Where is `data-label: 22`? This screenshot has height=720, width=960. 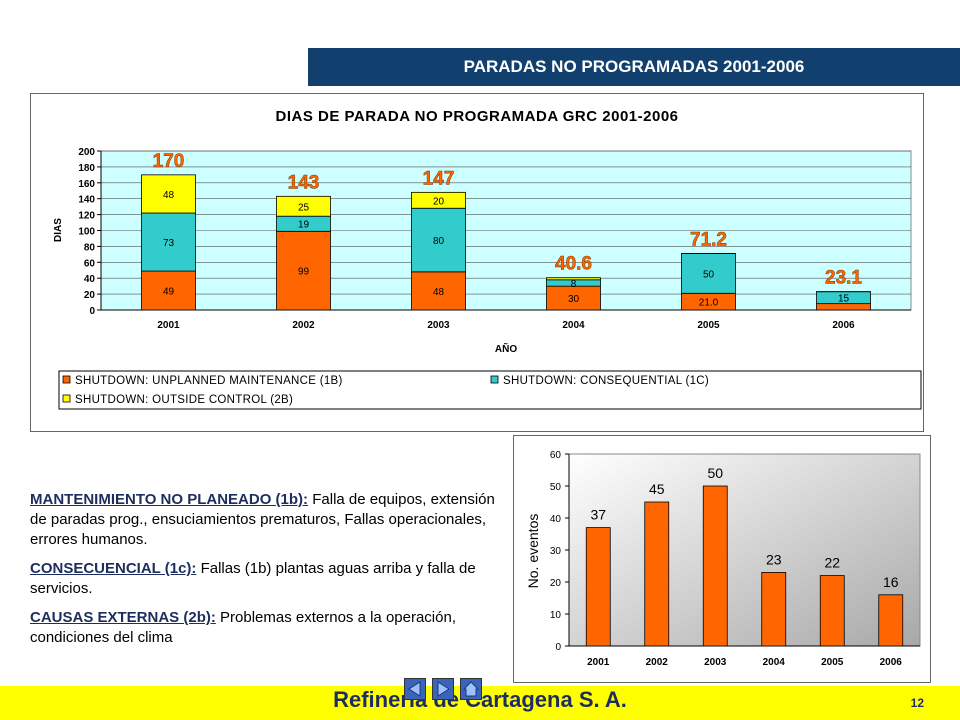 data-label: 22 is located at coordinates (832, 563).